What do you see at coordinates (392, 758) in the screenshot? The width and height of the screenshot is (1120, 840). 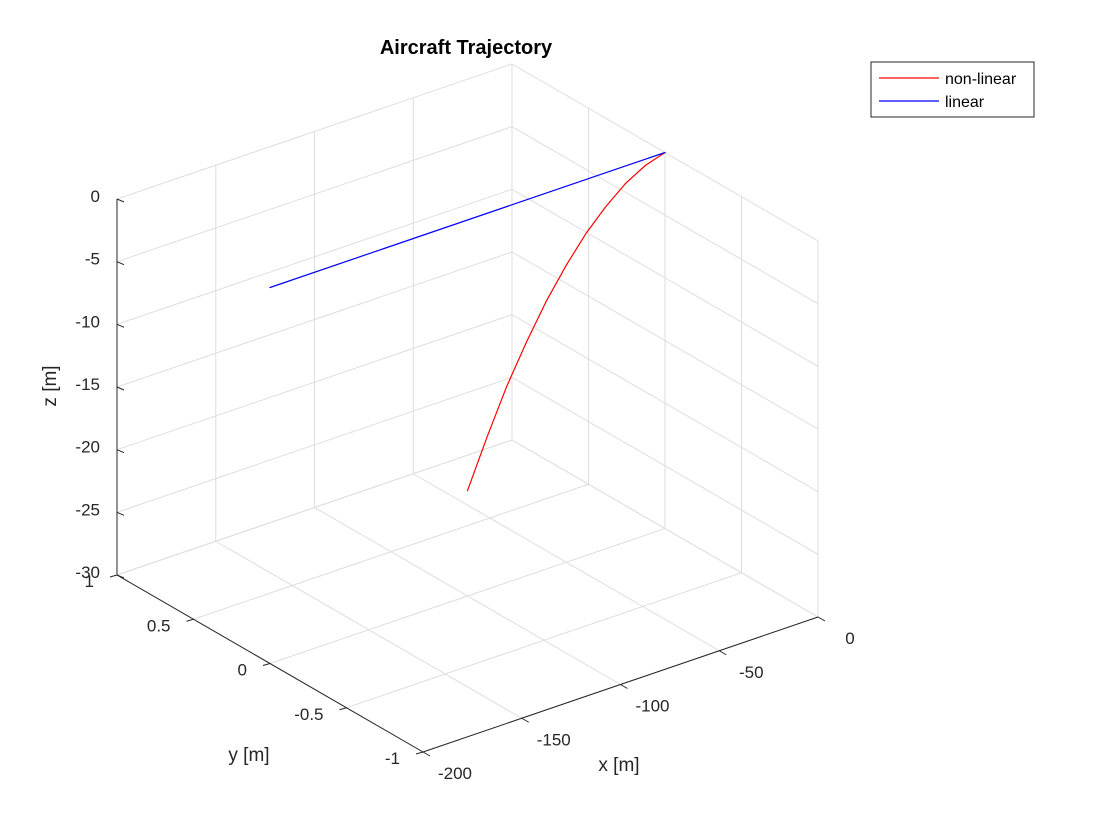 I see `y-tick-label: -1` at bounding box center [392, 758].